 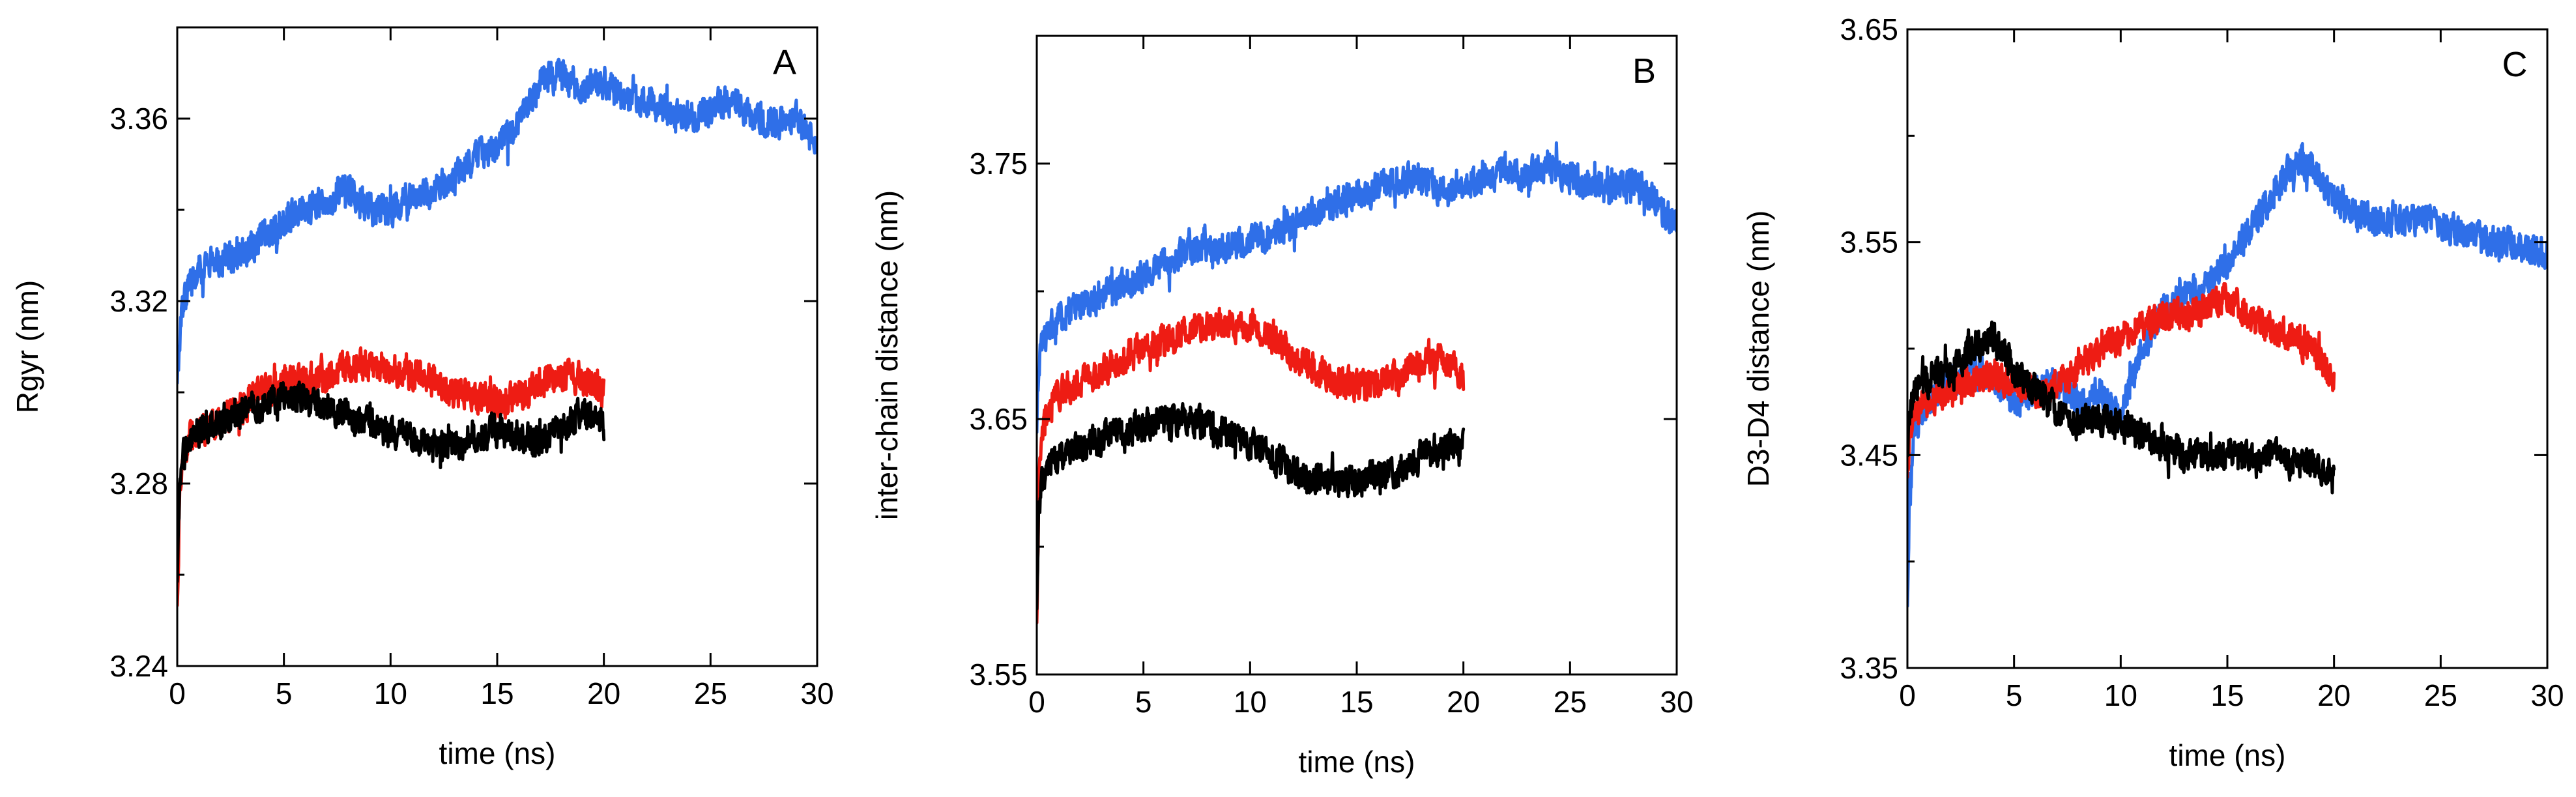 I want to click on y-tick-label: 3.35, so click(x=1869, y=668).